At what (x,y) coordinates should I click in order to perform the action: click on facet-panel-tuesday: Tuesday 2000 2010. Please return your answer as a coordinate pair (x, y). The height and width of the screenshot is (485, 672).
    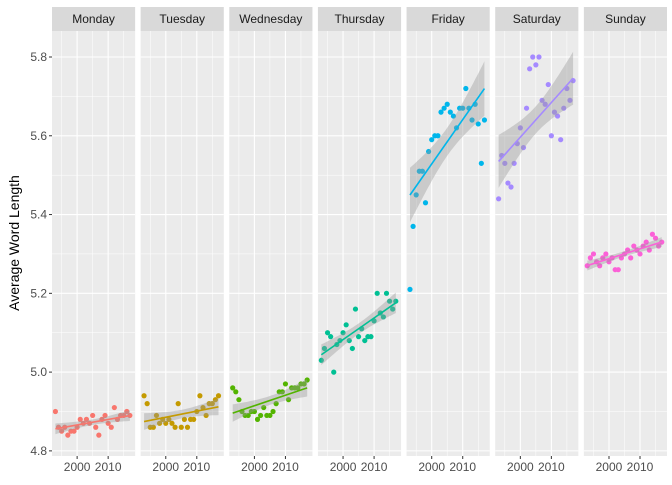
    Looking at the image, I should click on (182, 240).